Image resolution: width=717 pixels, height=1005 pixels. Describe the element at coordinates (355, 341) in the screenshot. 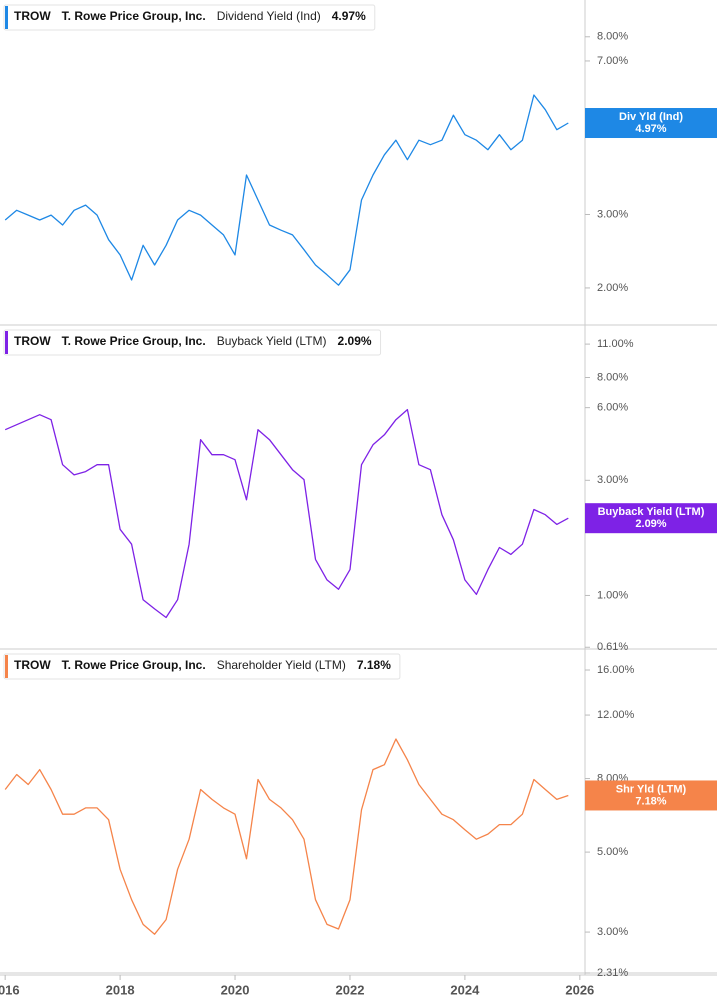

I see `legend-value: 2.09%` at that location.